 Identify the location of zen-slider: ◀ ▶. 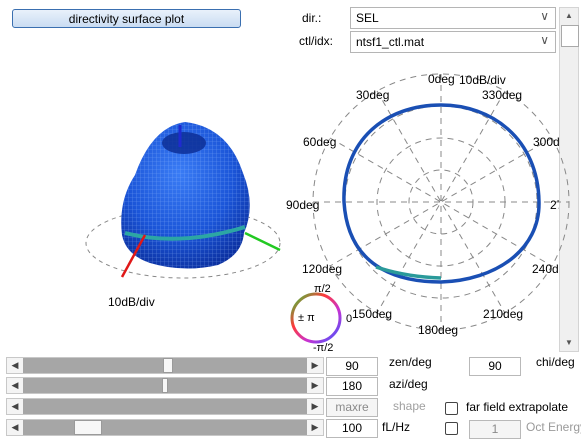
(165, 365).